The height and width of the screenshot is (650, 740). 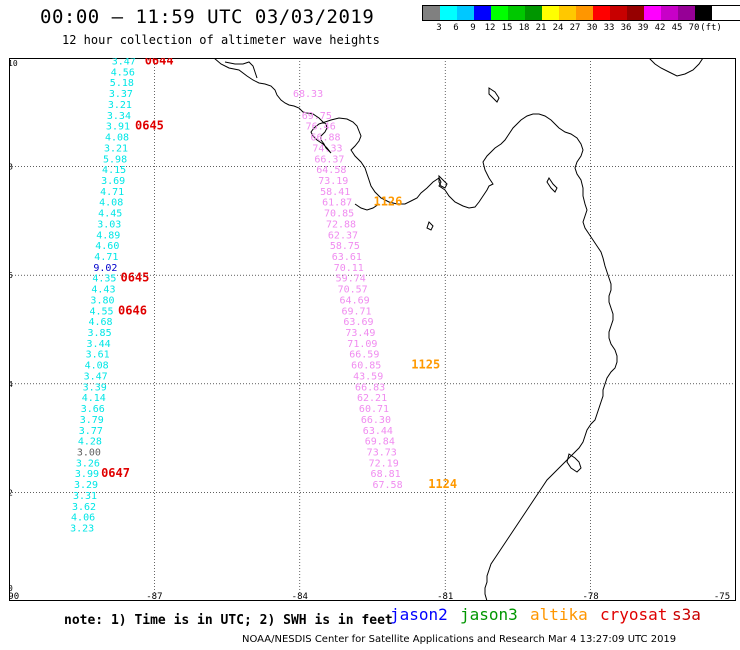 What do you see at coordinates (94, 398) in the screenshot?
I see `wave-height-value: 4.14` at bounding box center [94, 398].